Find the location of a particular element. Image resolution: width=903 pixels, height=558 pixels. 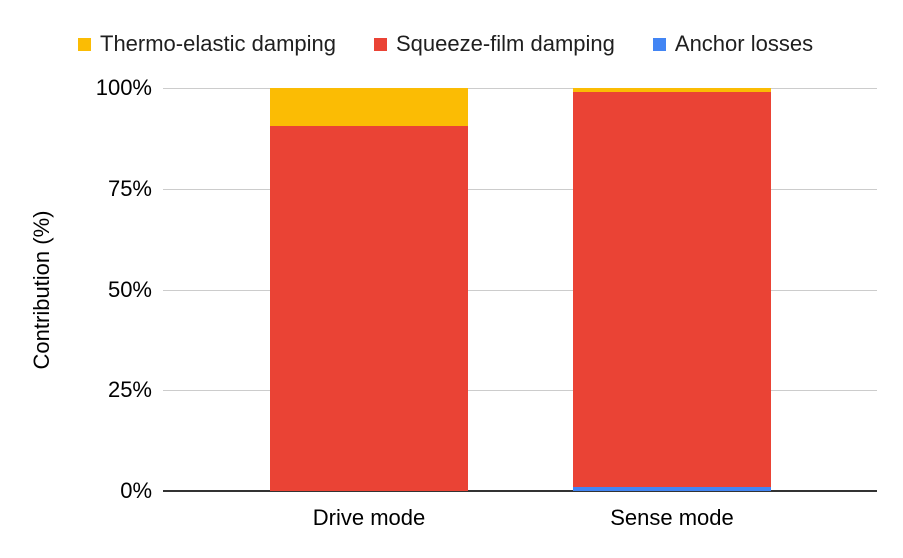

x-axis-label-drive-mode: Drive mode is located at coordinates (369, 517).